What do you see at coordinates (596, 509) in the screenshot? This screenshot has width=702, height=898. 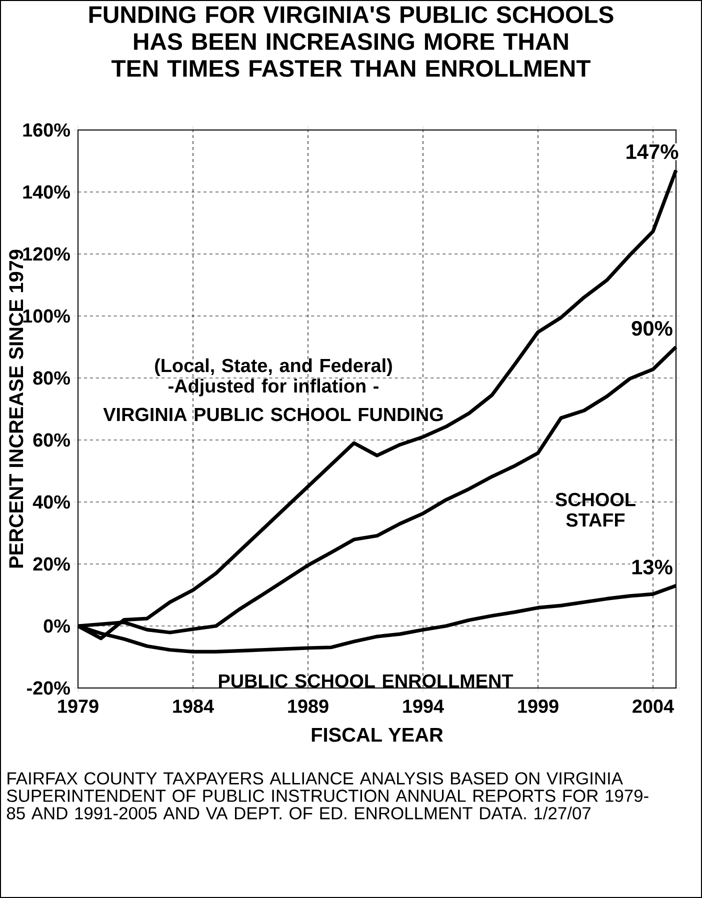 I see `text: SCHOOL STAFF` at bounding box center [596, 509].